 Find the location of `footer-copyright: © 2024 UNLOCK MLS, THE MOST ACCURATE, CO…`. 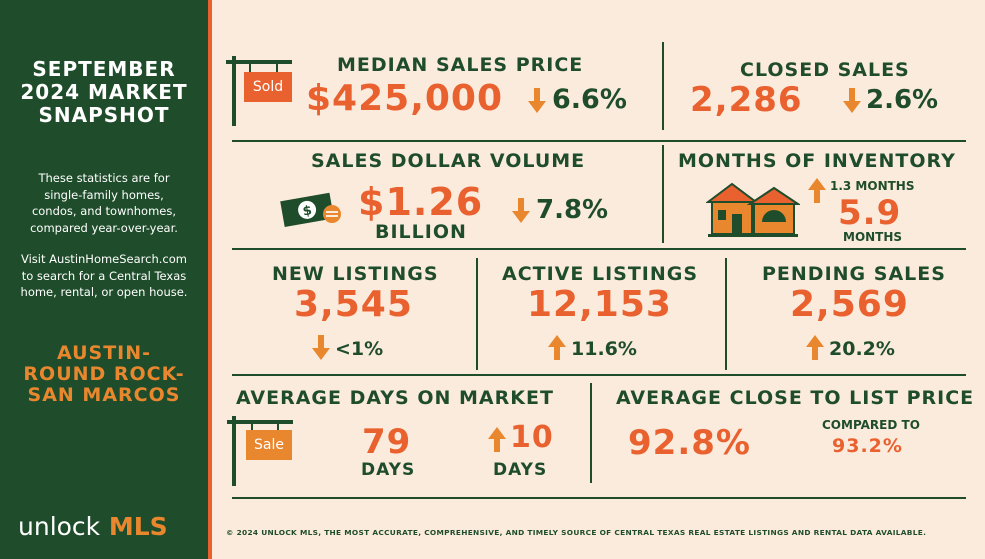

footer-copyright: © 2024 UNLOCK MLS, THE MOST ACCURATE, CO… is located at coordinates (576, 532).